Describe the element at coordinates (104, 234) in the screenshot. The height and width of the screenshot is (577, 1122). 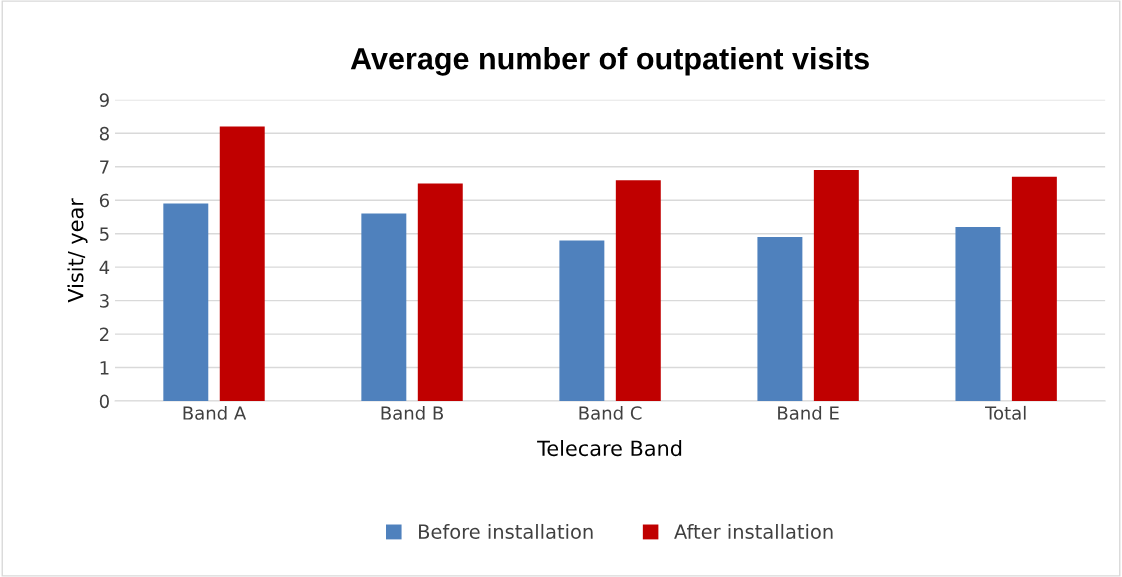
I see `y-tick-label: 5` at that location.